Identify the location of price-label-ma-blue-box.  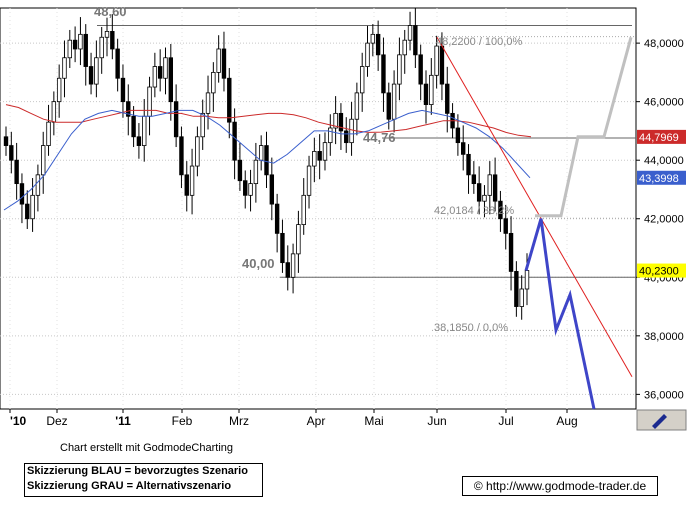
(661, 177).